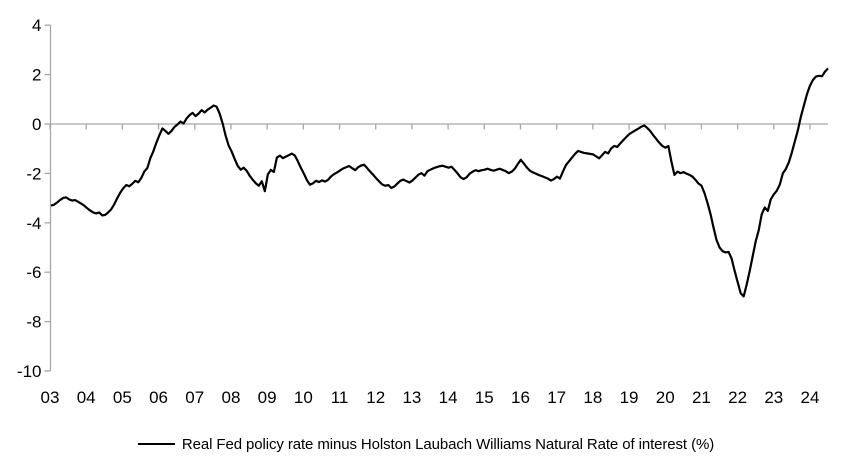 This screenshot has width=852, height=471. What do you see at coordinates (592, 397) in the screenshot?
I see `x-tick-label: 18` at bounding box center [592, 397].